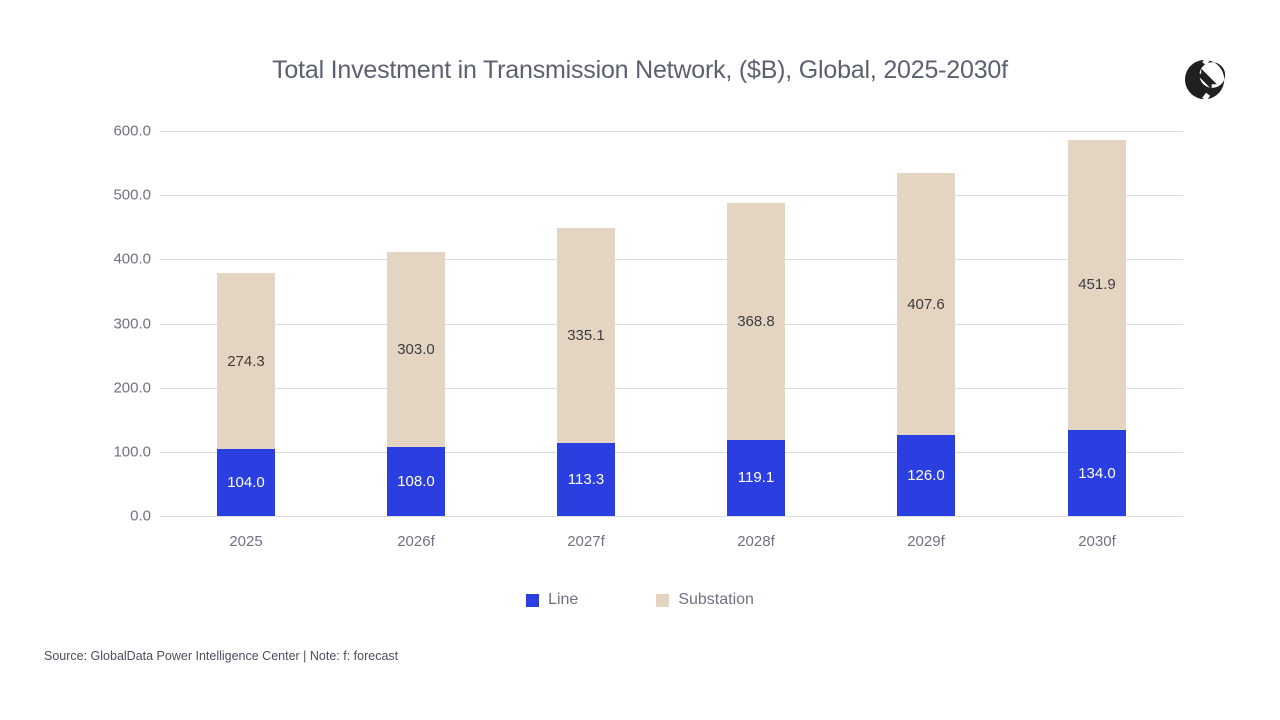 The height and width of the screenshot is (720, 1280). I want to click on bar-value-label: 134.0, so click(1097, 473).